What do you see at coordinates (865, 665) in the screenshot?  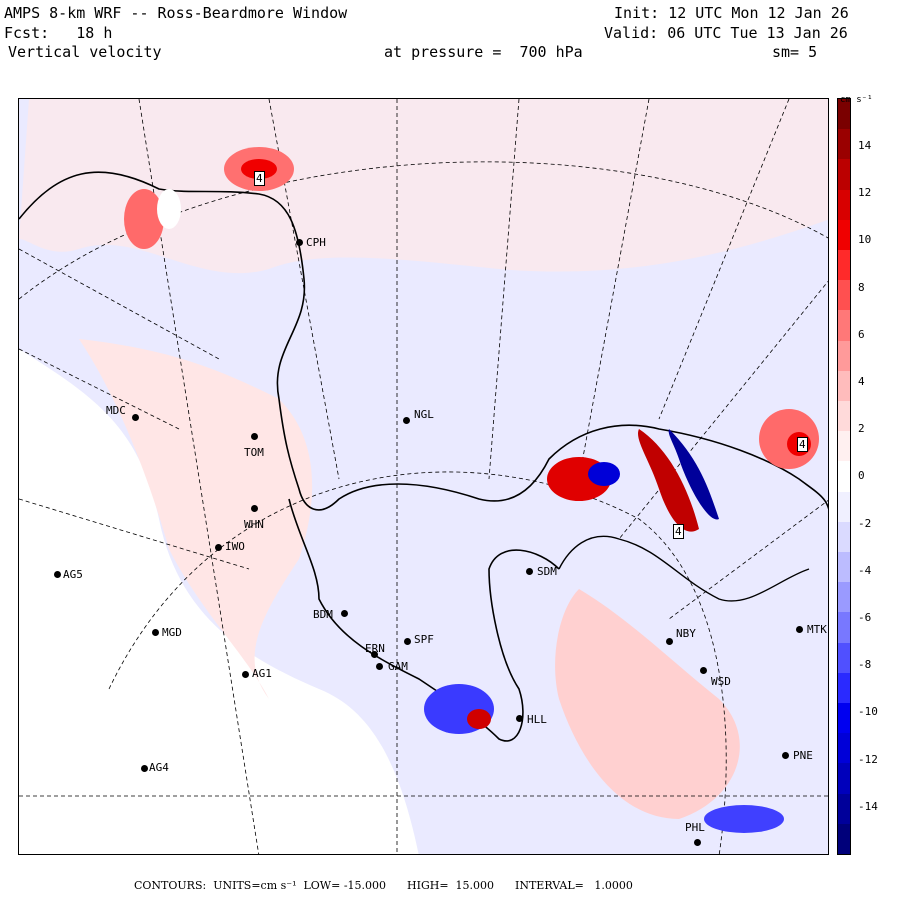 I see `colorbar-tick-label: -8` at bounding box center [865, 665].